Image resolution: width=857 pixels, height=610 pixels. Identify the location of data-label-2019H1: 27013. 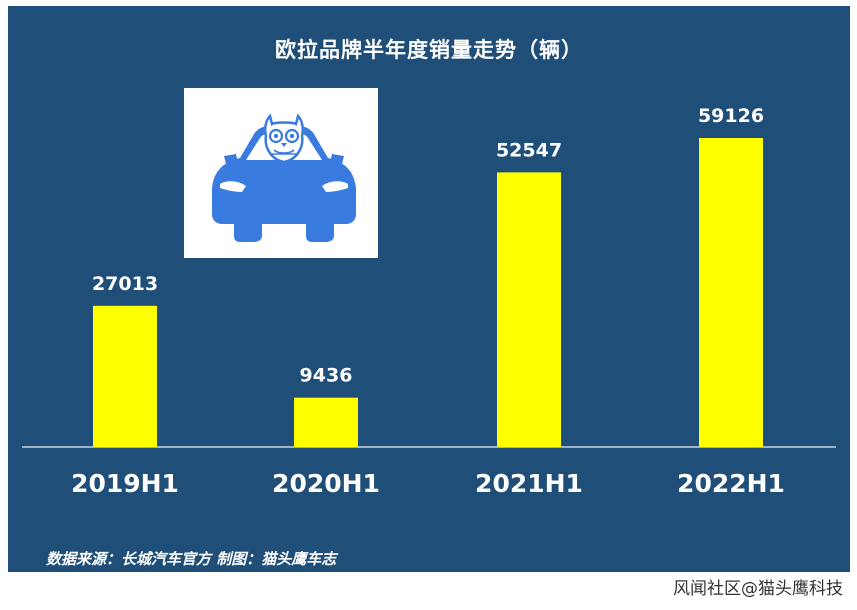
(125, 284).